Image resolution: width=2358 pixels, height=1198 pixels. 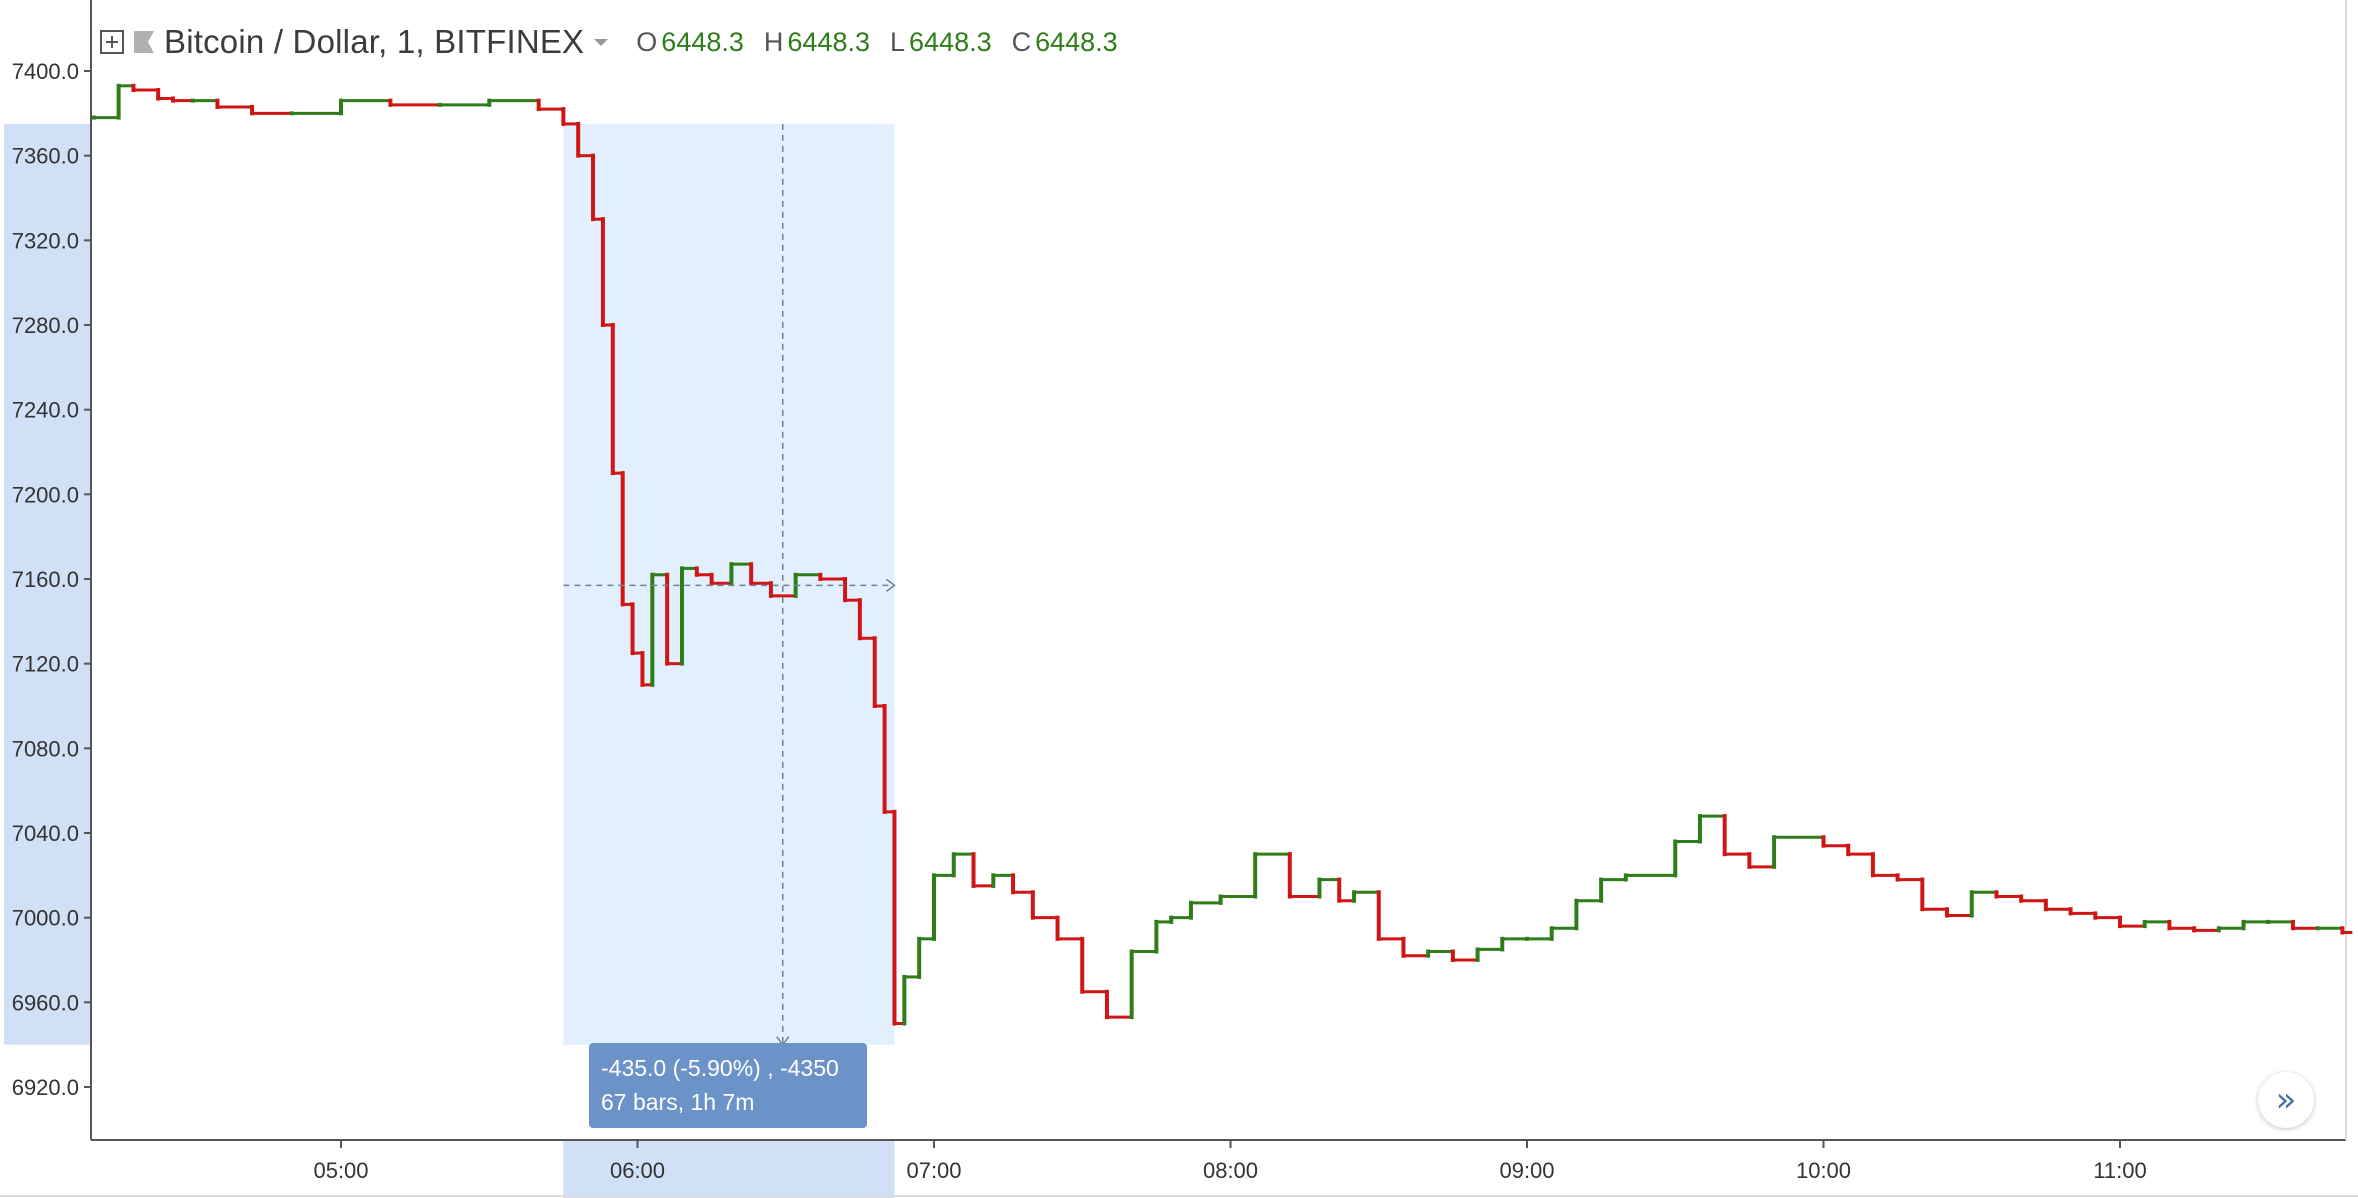 What do you see at coordinates (45, 748) in the screenshot?
I see `y-tick-label: 7080.0` at bounding box center [45, 748].